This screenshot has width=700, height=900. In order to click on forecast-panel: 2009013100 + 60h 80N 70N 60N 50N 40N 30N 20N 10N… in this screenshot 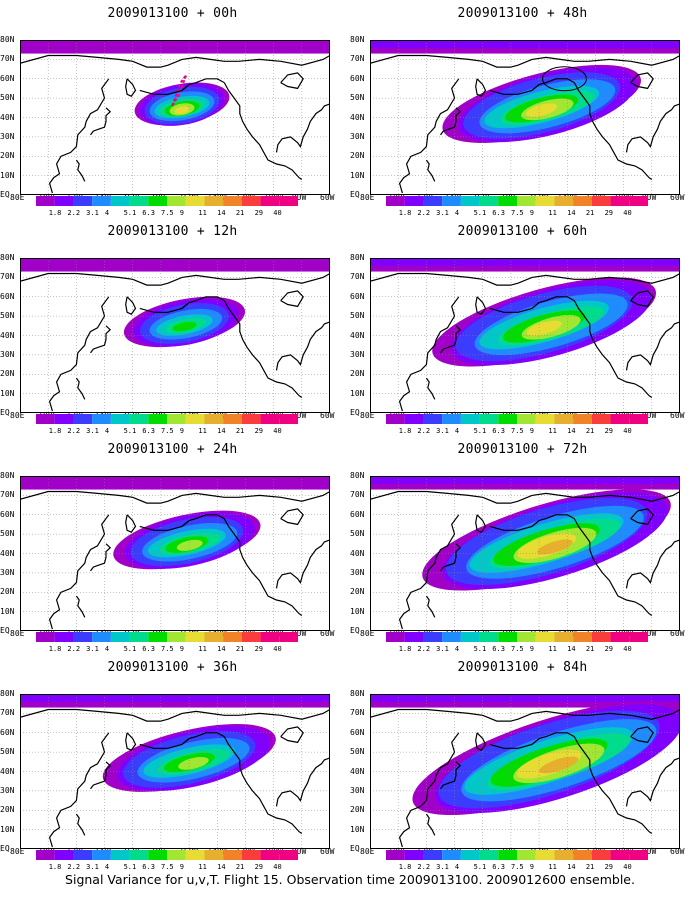, I will do `click(522, 330)`.